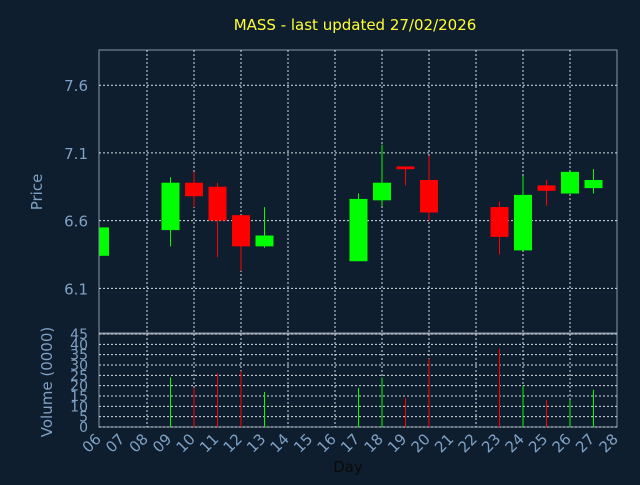  What do you see at coordinates (609, 443) in the screenshot?
I see `x-tick-label: 28` at bounding box center [609, 443].